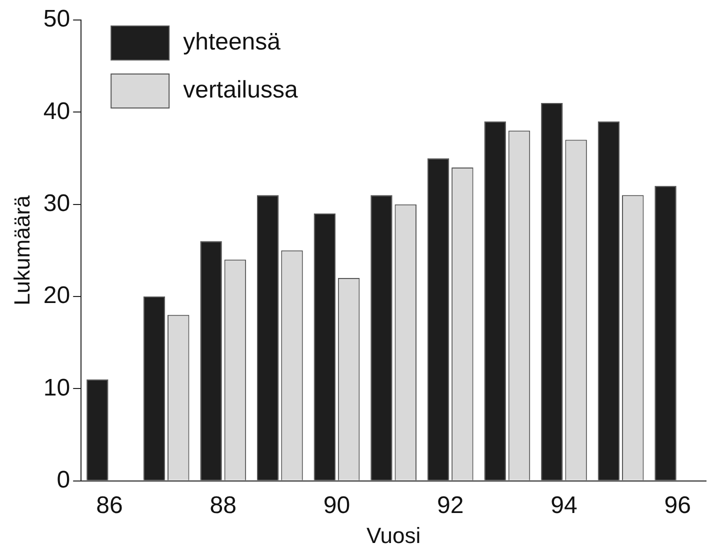  What do you see at coordinates (393, 535) in the screenshot?
I see `x-axis-title: Vuosi` at bounding box center [393, 535].